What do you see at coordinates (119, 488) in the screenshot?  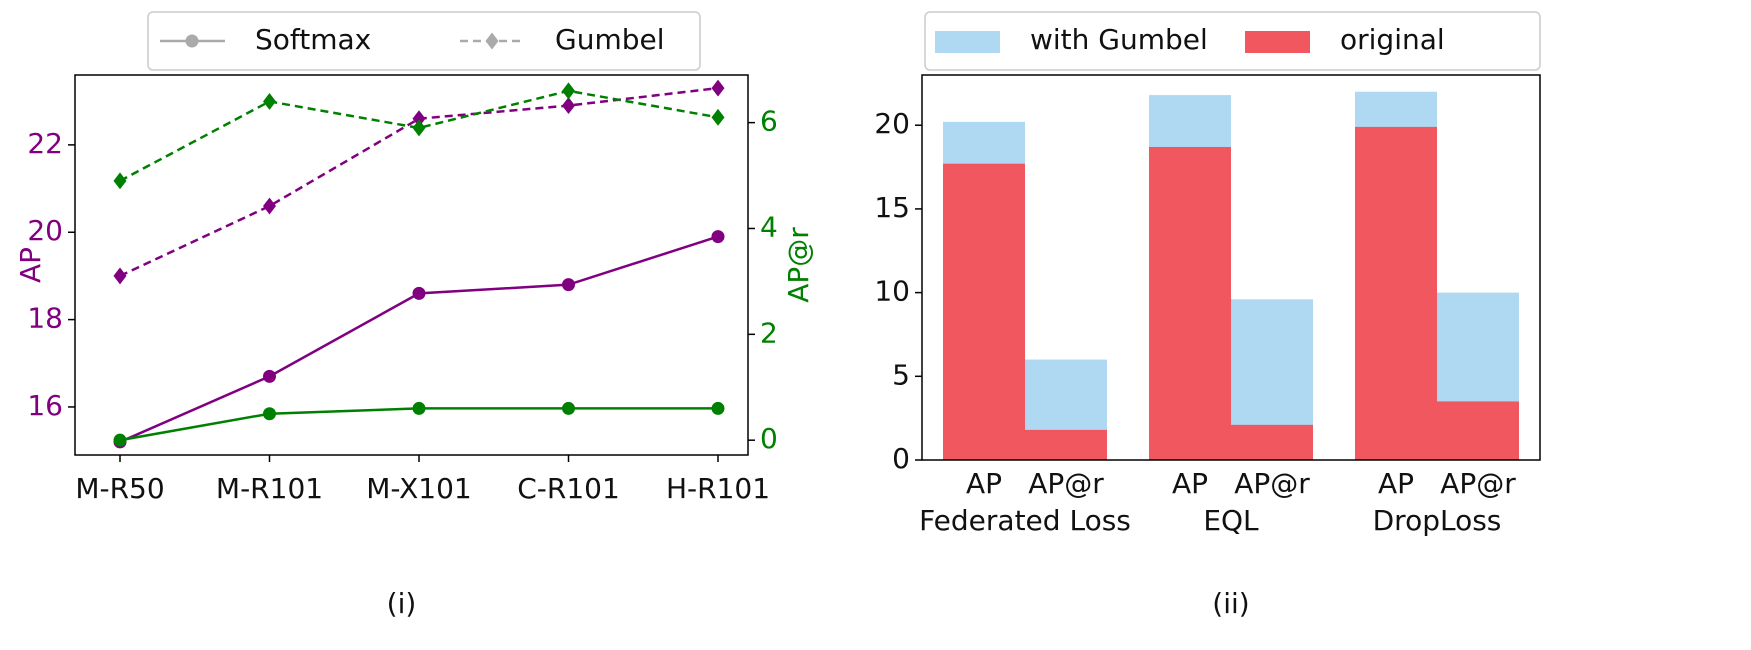 I see `x-tick-label: M-R50` at bounding box center [119, 488].